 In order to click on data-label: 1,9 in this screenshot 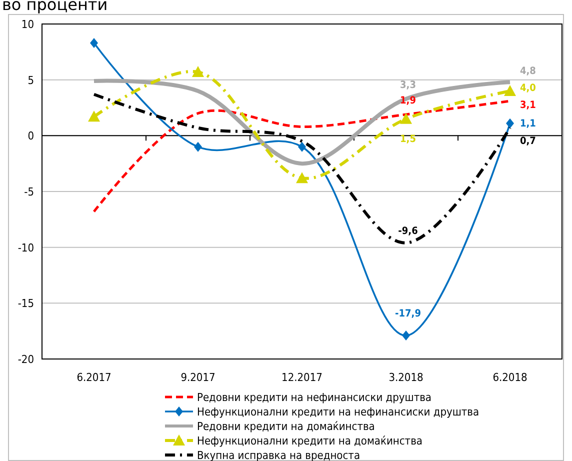, I will do `click(408, 100)`.